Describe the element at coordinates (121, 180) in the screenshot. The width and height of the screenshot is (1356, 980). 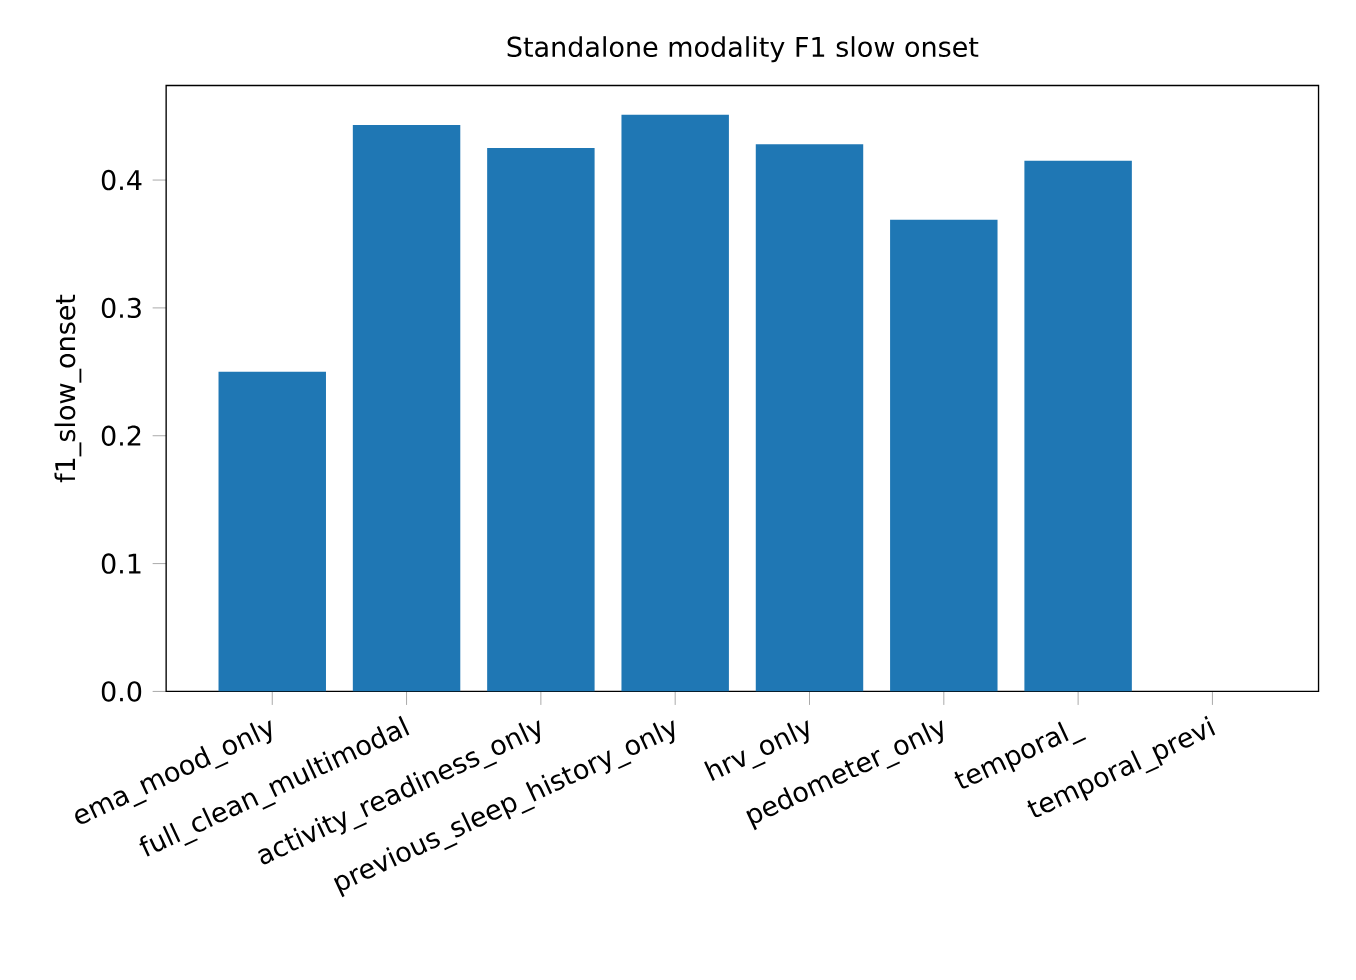
I see `y-tick-label: 0.4` at that location.